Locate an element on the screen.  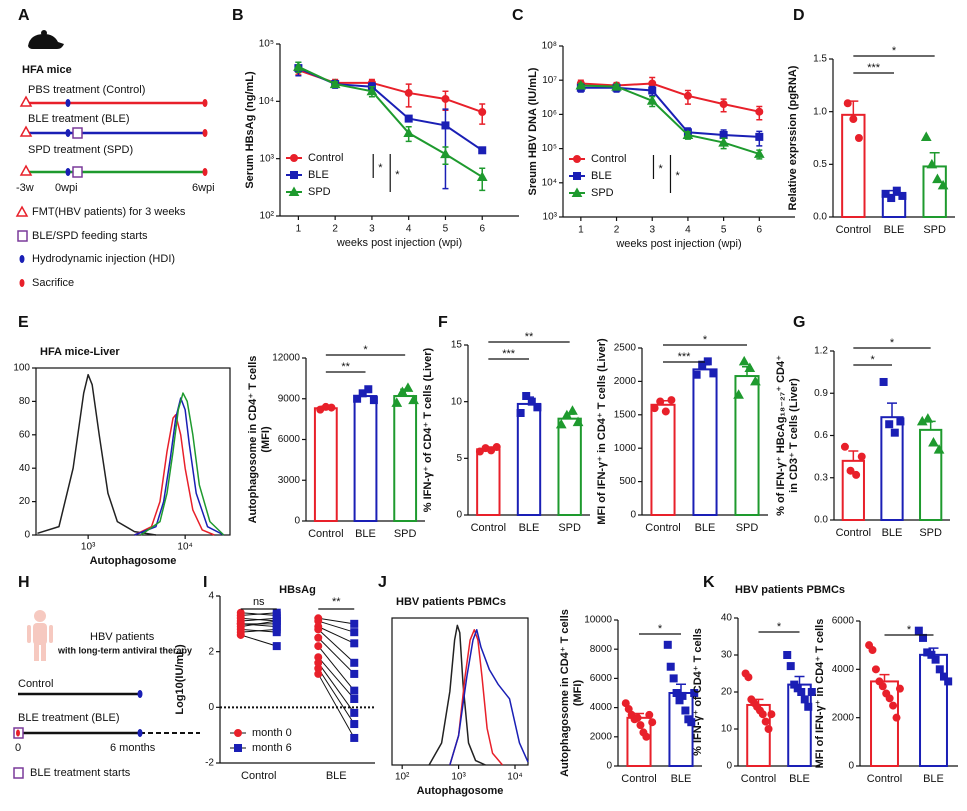
y-tick-label: 0 is located at coordinates (729, 766).